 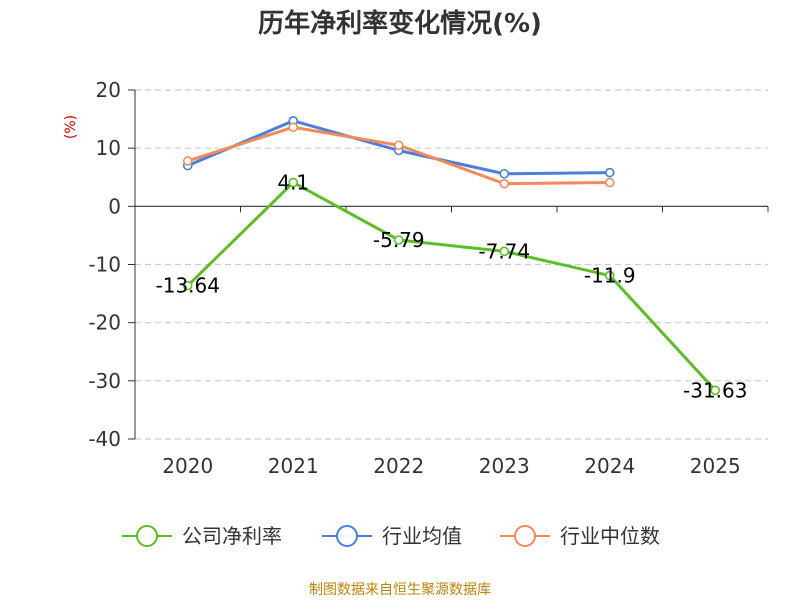 I want to click on legend-item: 公司净利率, so click(x=202, y=536).